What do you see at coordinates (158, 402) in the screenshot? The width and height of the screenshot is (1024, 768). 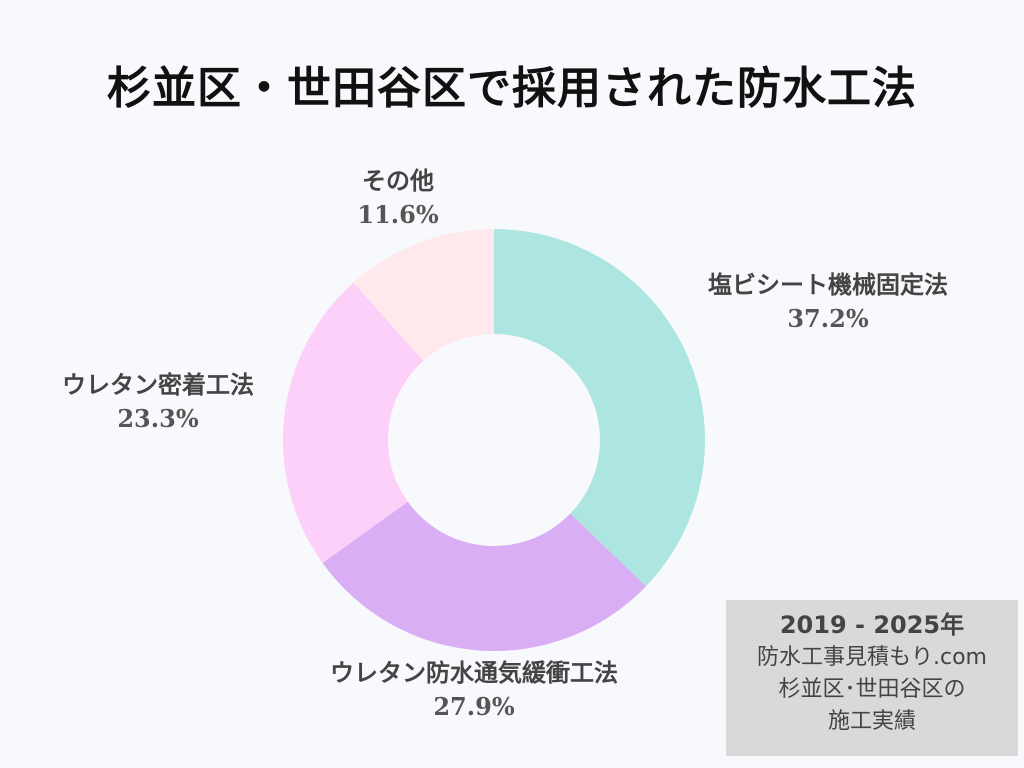 I see `slice-label-urethane-mitchaku: ウレタン密着工法 23.3%` at bounding box center [158, 402].